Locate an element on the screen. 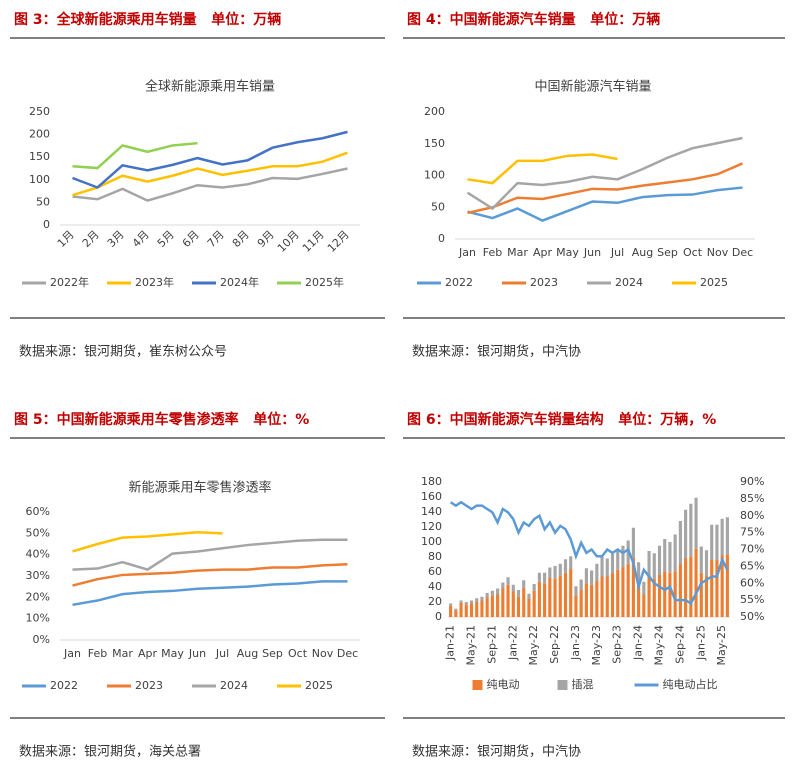  x-tick-label: Sep-22 is located at coordinates (554, 644).